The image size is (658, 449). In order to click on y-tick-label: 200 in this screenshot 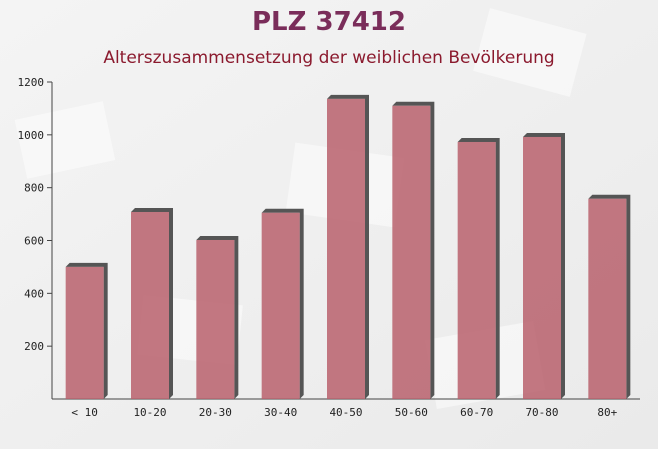, I will do `click(34, 346)`.